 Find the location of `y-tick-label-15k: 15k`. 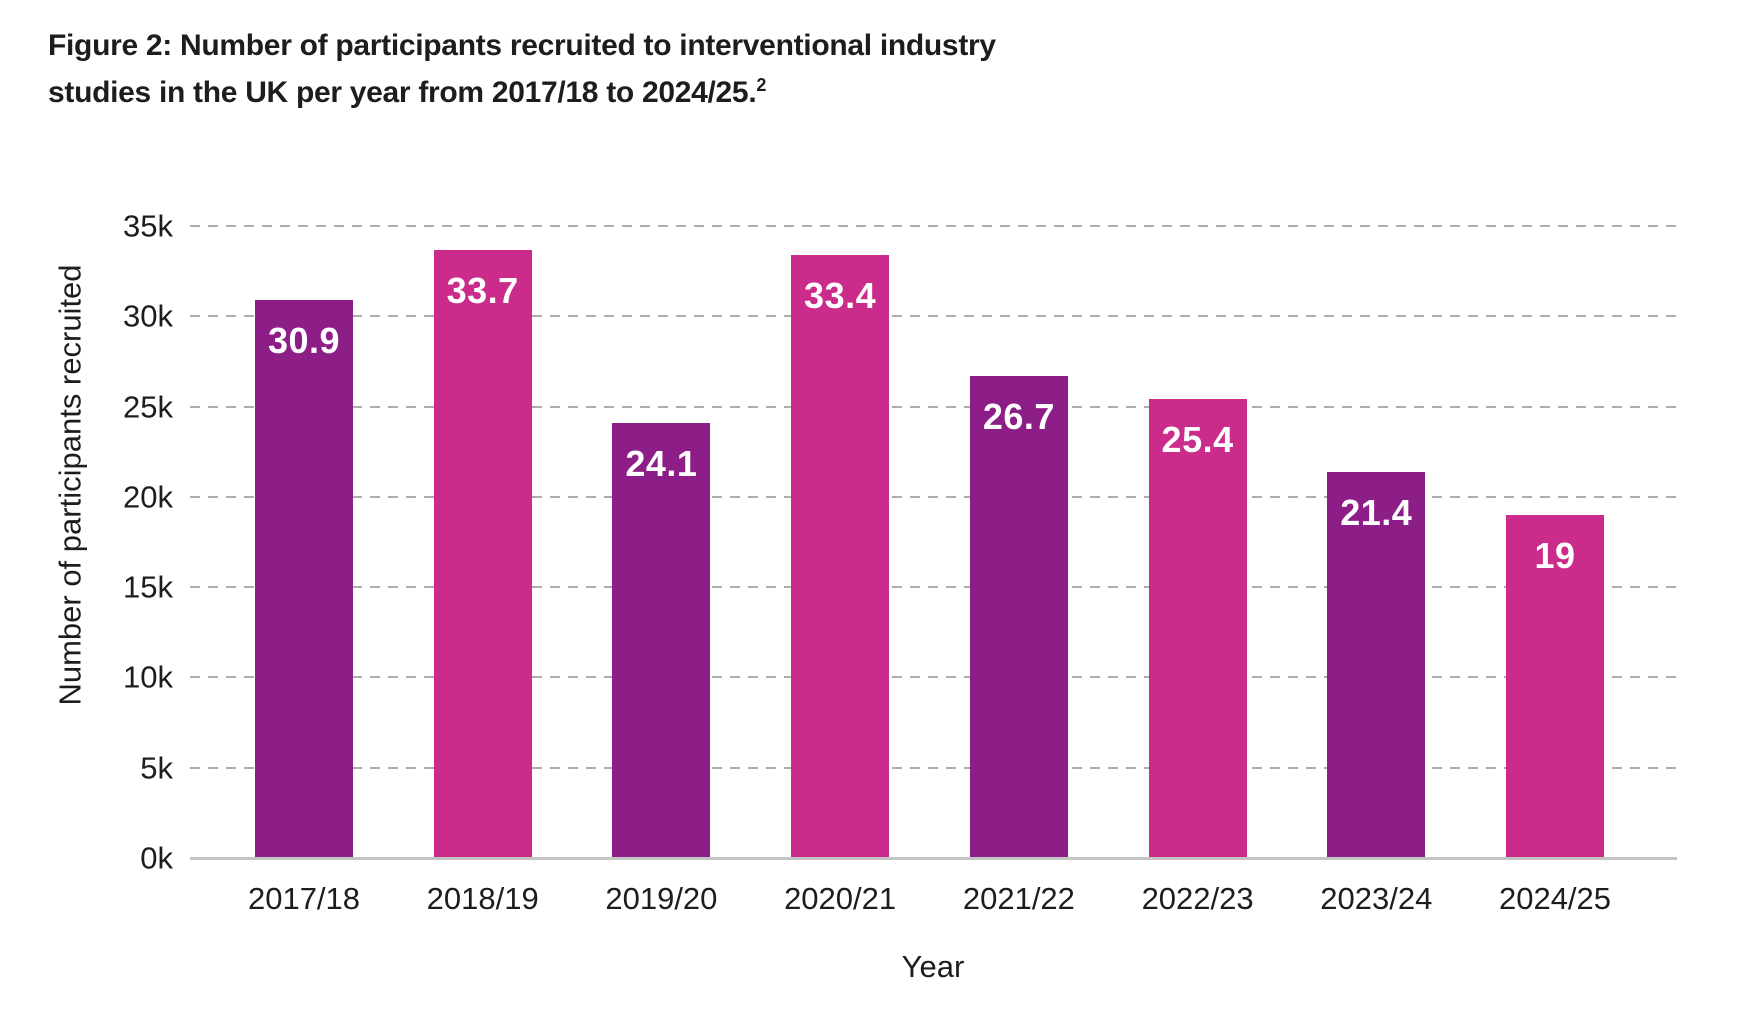

y-tick-label-15k: 15k is located at coordinates (148, 587).